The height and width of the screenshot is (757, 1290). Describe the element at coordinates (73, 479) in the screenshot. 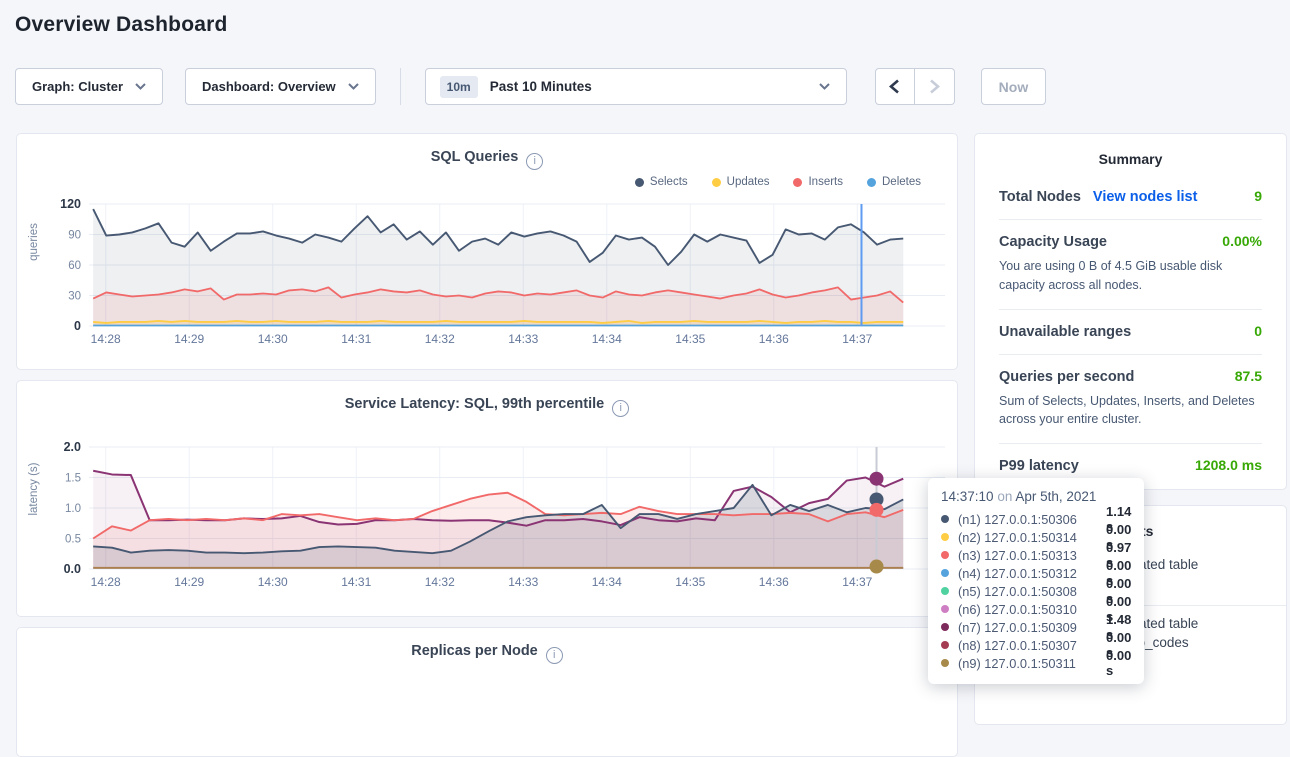

I see `svg-text: 1.5` at that location.